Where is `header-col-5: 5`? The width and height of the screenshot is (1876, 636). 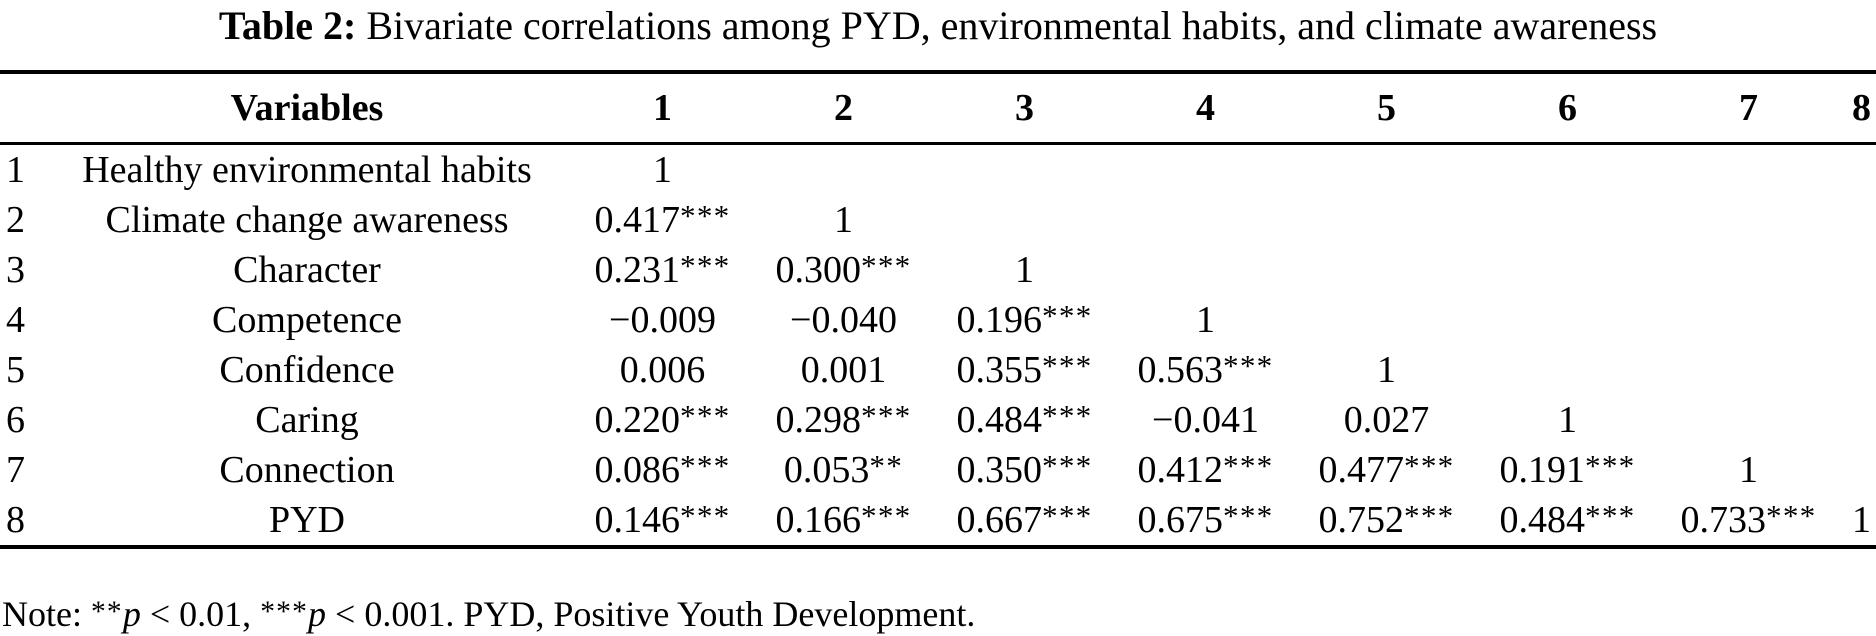
header-col-5: 5 is located at coordinates (1386, 108).